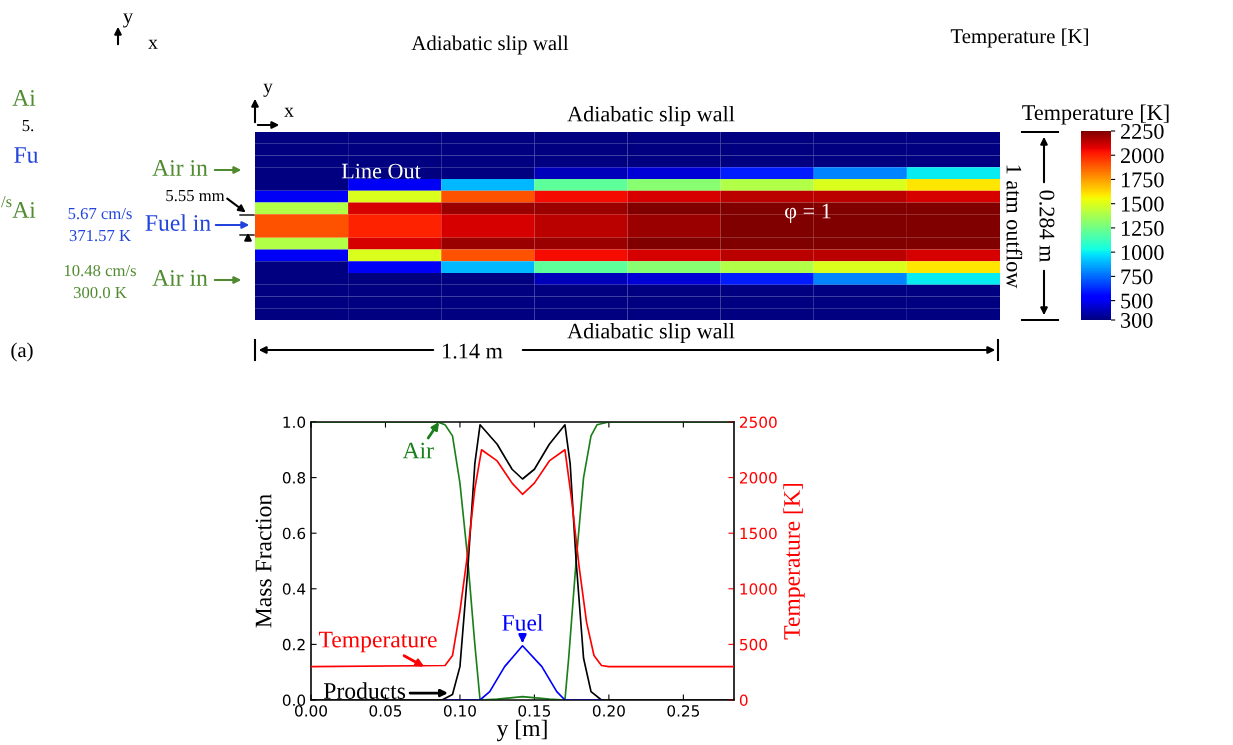 This screenshot has width=1233, height=745. Describe the element at coordinates (6, 202) in the screenshot. I see `text: /s` at that location.